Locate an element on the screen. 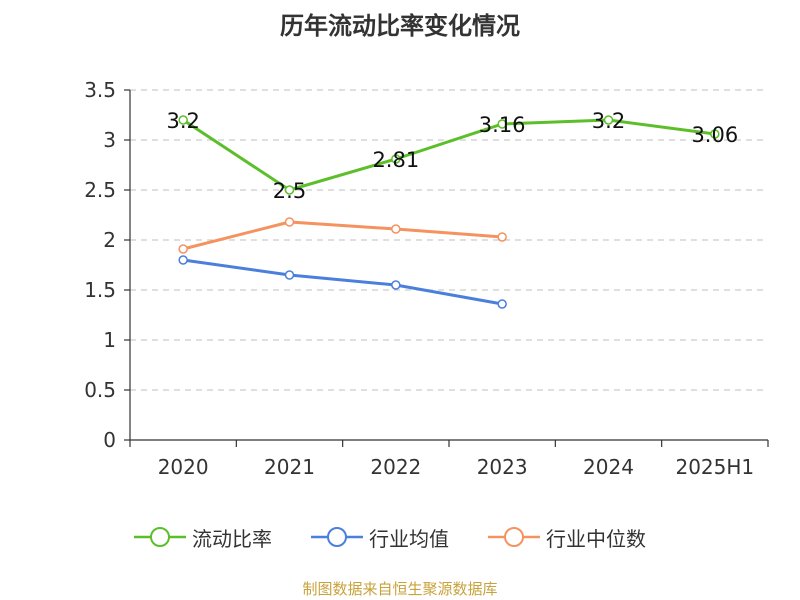 The image size is (800, 600). legend-item: 行业中位数 is located at coordinates (567, 537).